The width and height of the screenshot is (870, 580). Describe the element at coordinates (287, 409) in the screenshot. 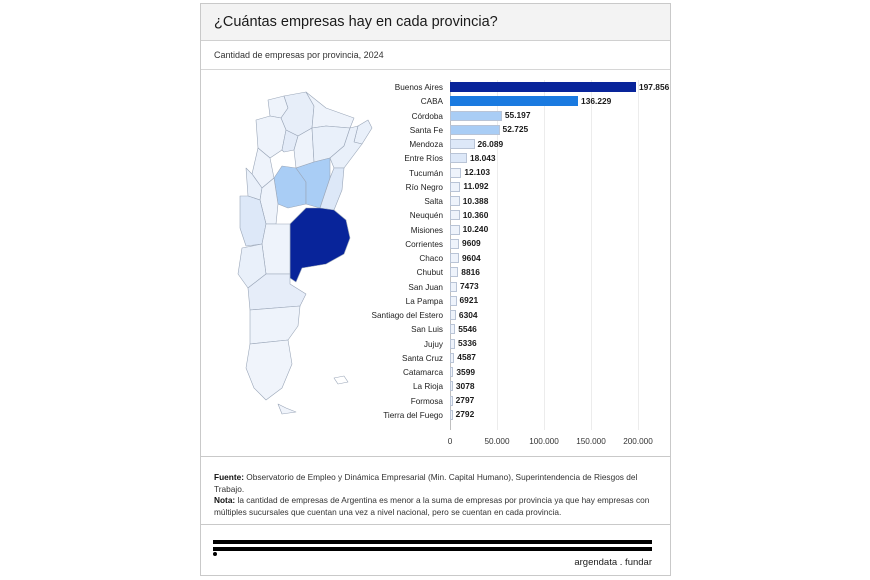

I see `province-tierradelfuego` at that location.